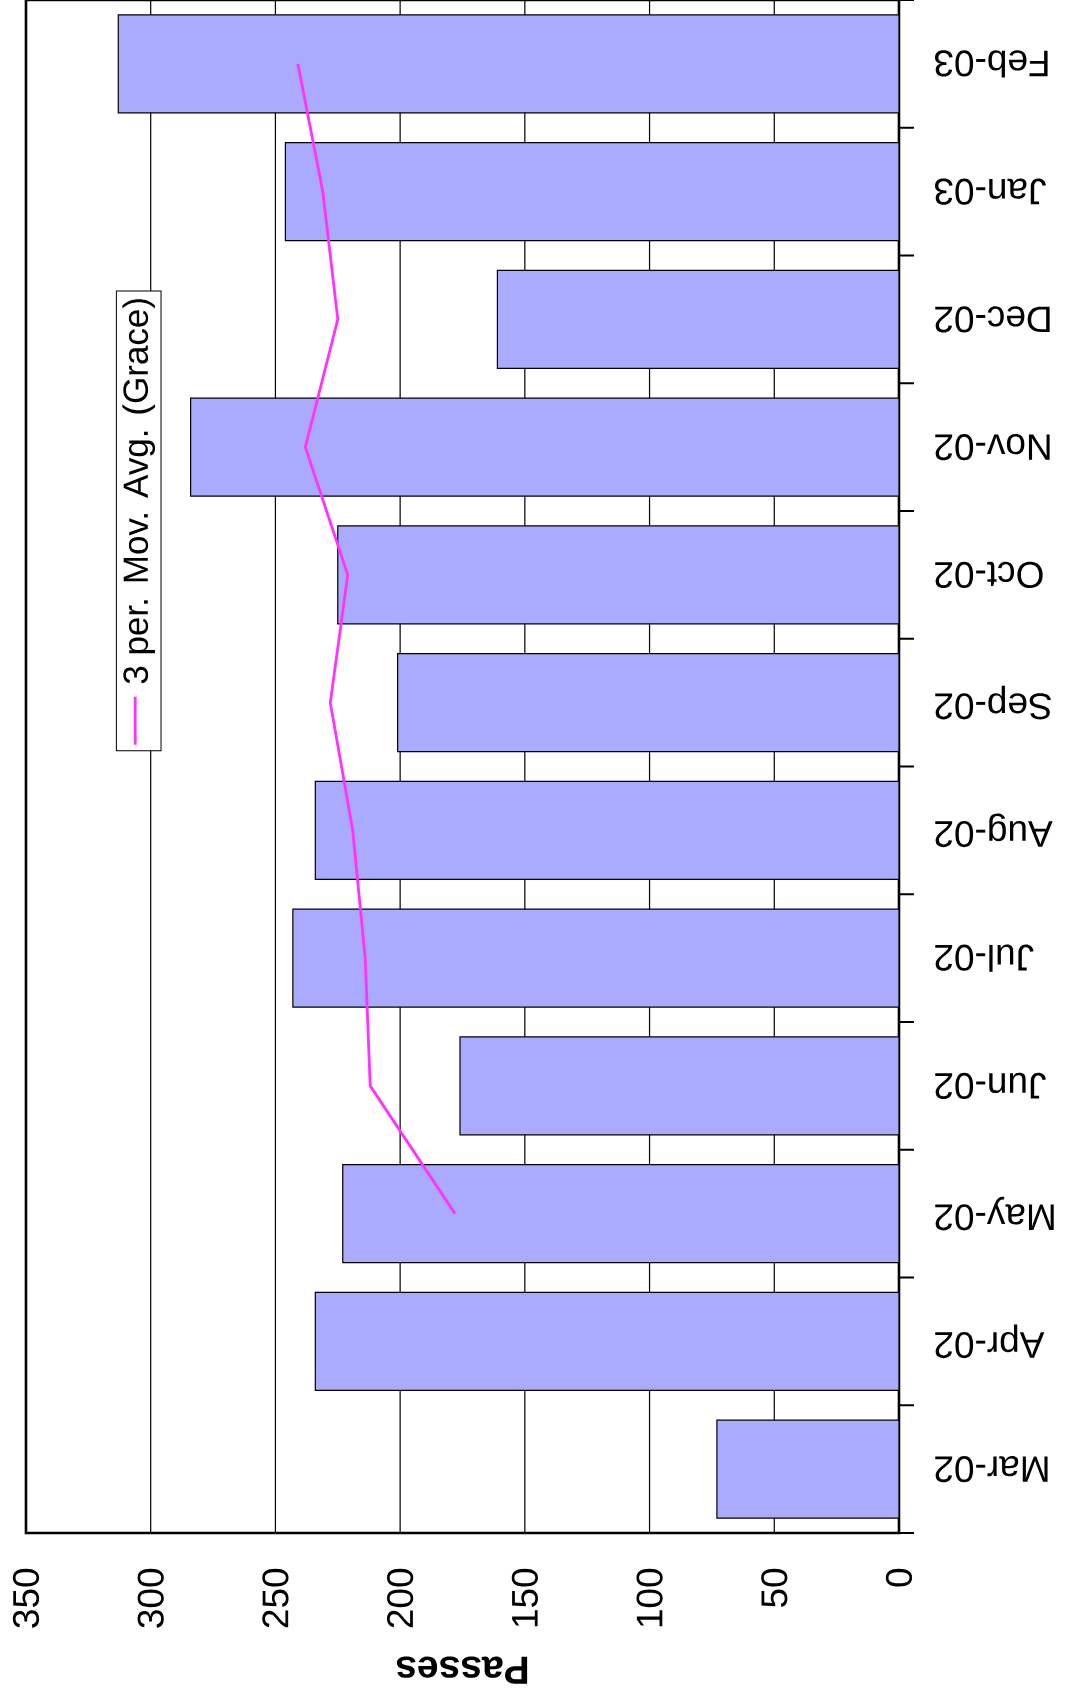 This screenshot has width=1070, height=1697. I want to click on y-tick-label: Aug-02, so click(994, 830).